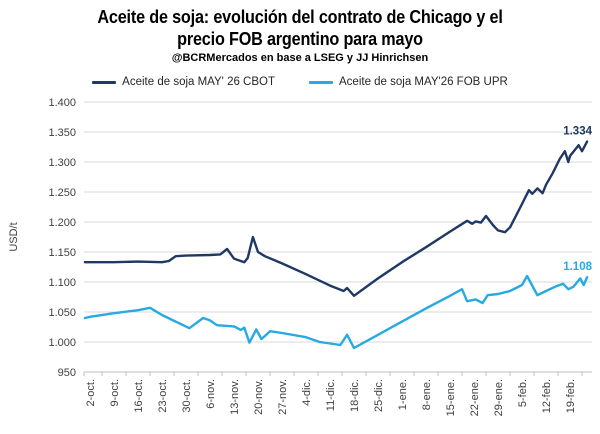 This screenshot has height=434, width=600. What do you see at coordinates (307, 392) in the screenshot?
I see `x-tick-label: 4-dic.` at bounding box center [307, 392].